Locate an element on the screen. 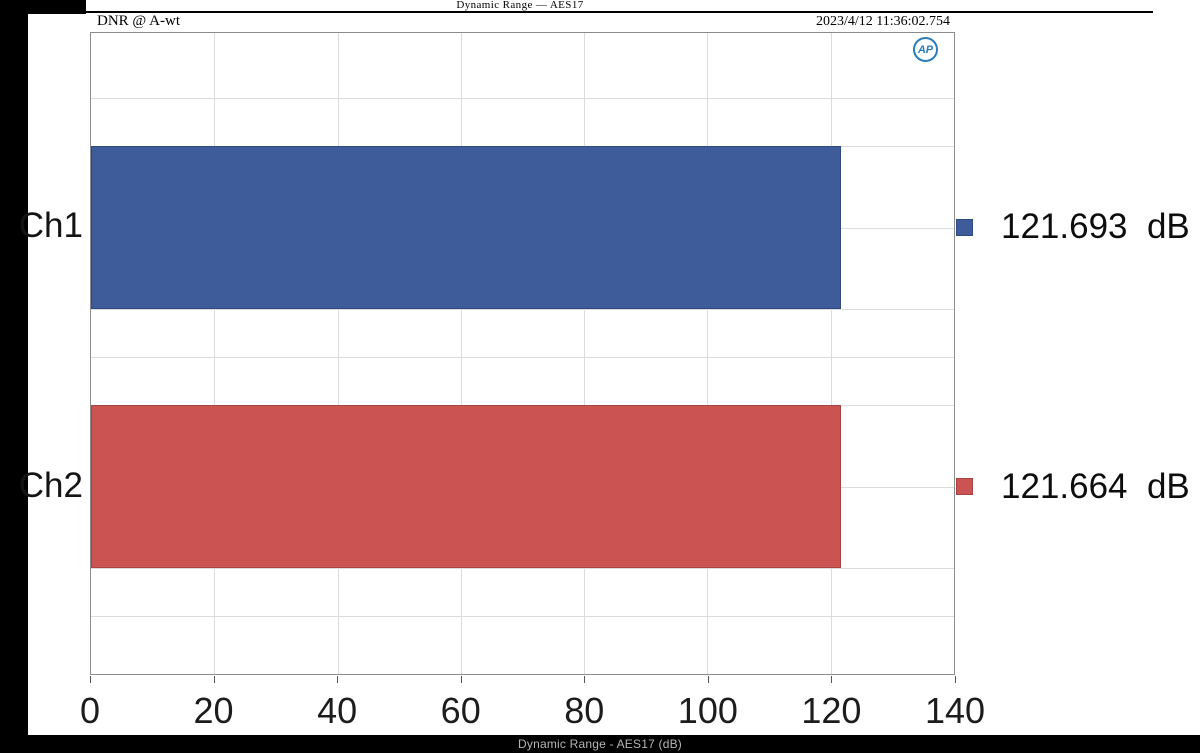  legend-swatch-ch2 is located at coordinates (964, 487).